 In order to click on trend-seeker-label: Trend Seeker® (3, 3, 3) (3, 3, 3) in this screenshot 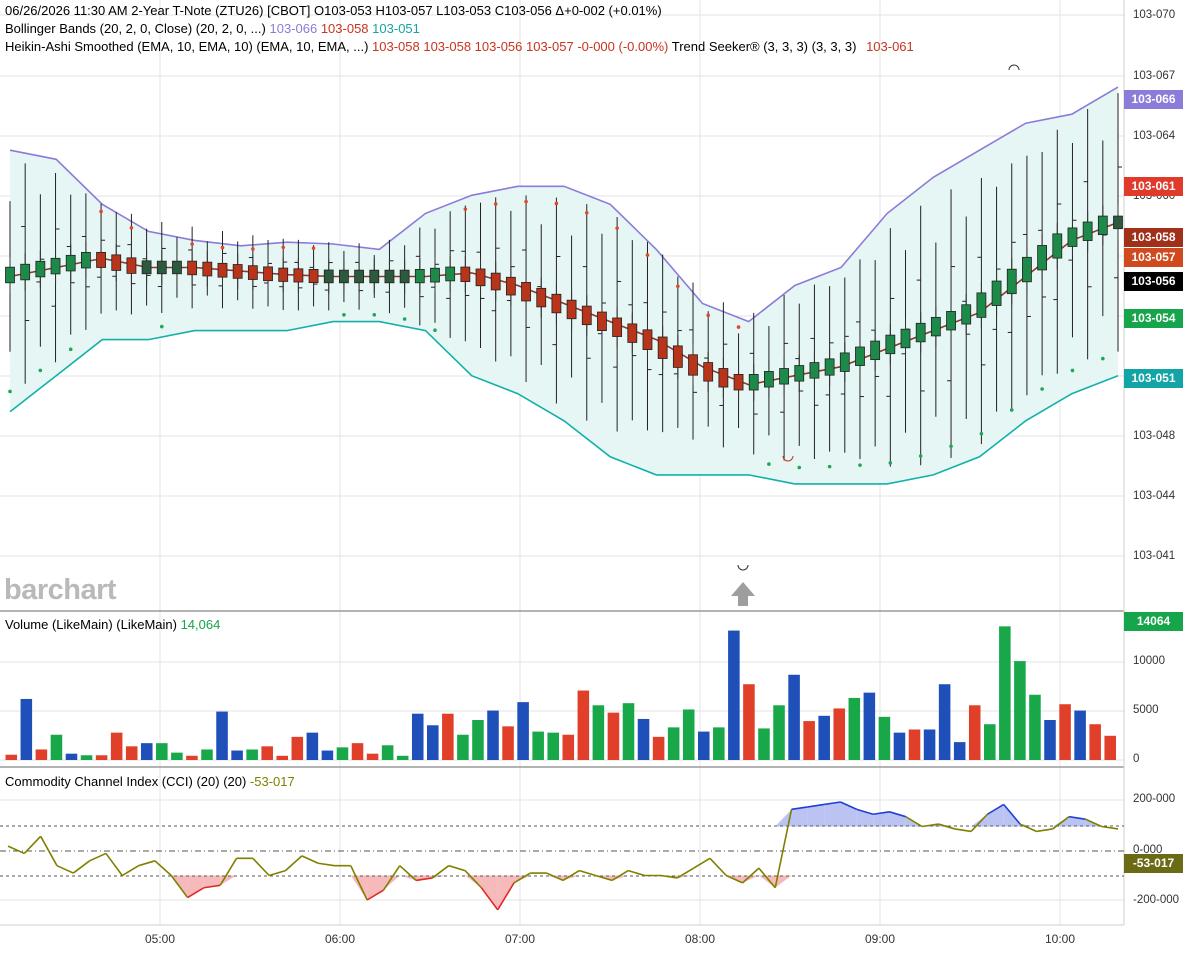, I will do `click(764, 46)`.